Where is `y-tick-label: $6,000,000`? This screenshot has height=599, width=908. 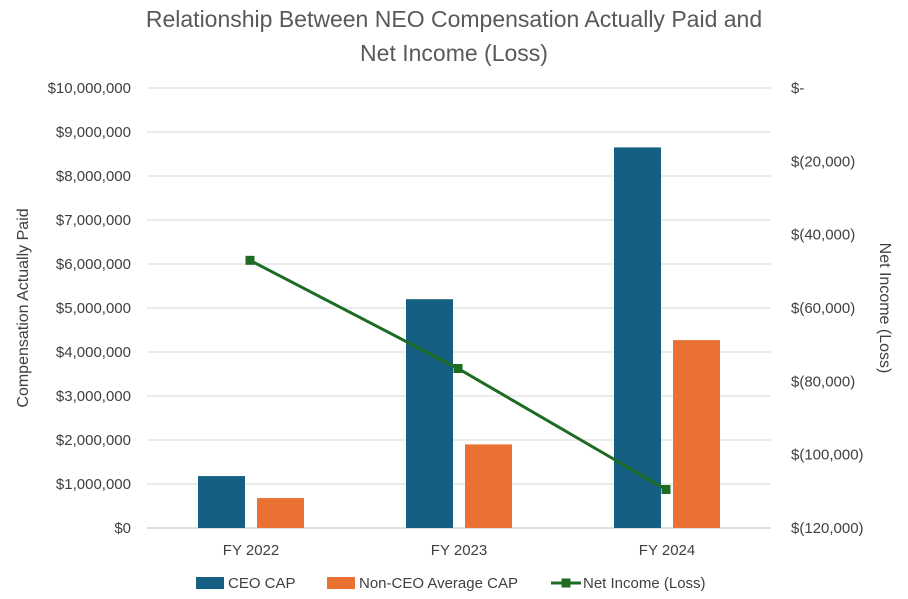
y-tick-label: $6,000,000 is located at coordinates (93, 264).